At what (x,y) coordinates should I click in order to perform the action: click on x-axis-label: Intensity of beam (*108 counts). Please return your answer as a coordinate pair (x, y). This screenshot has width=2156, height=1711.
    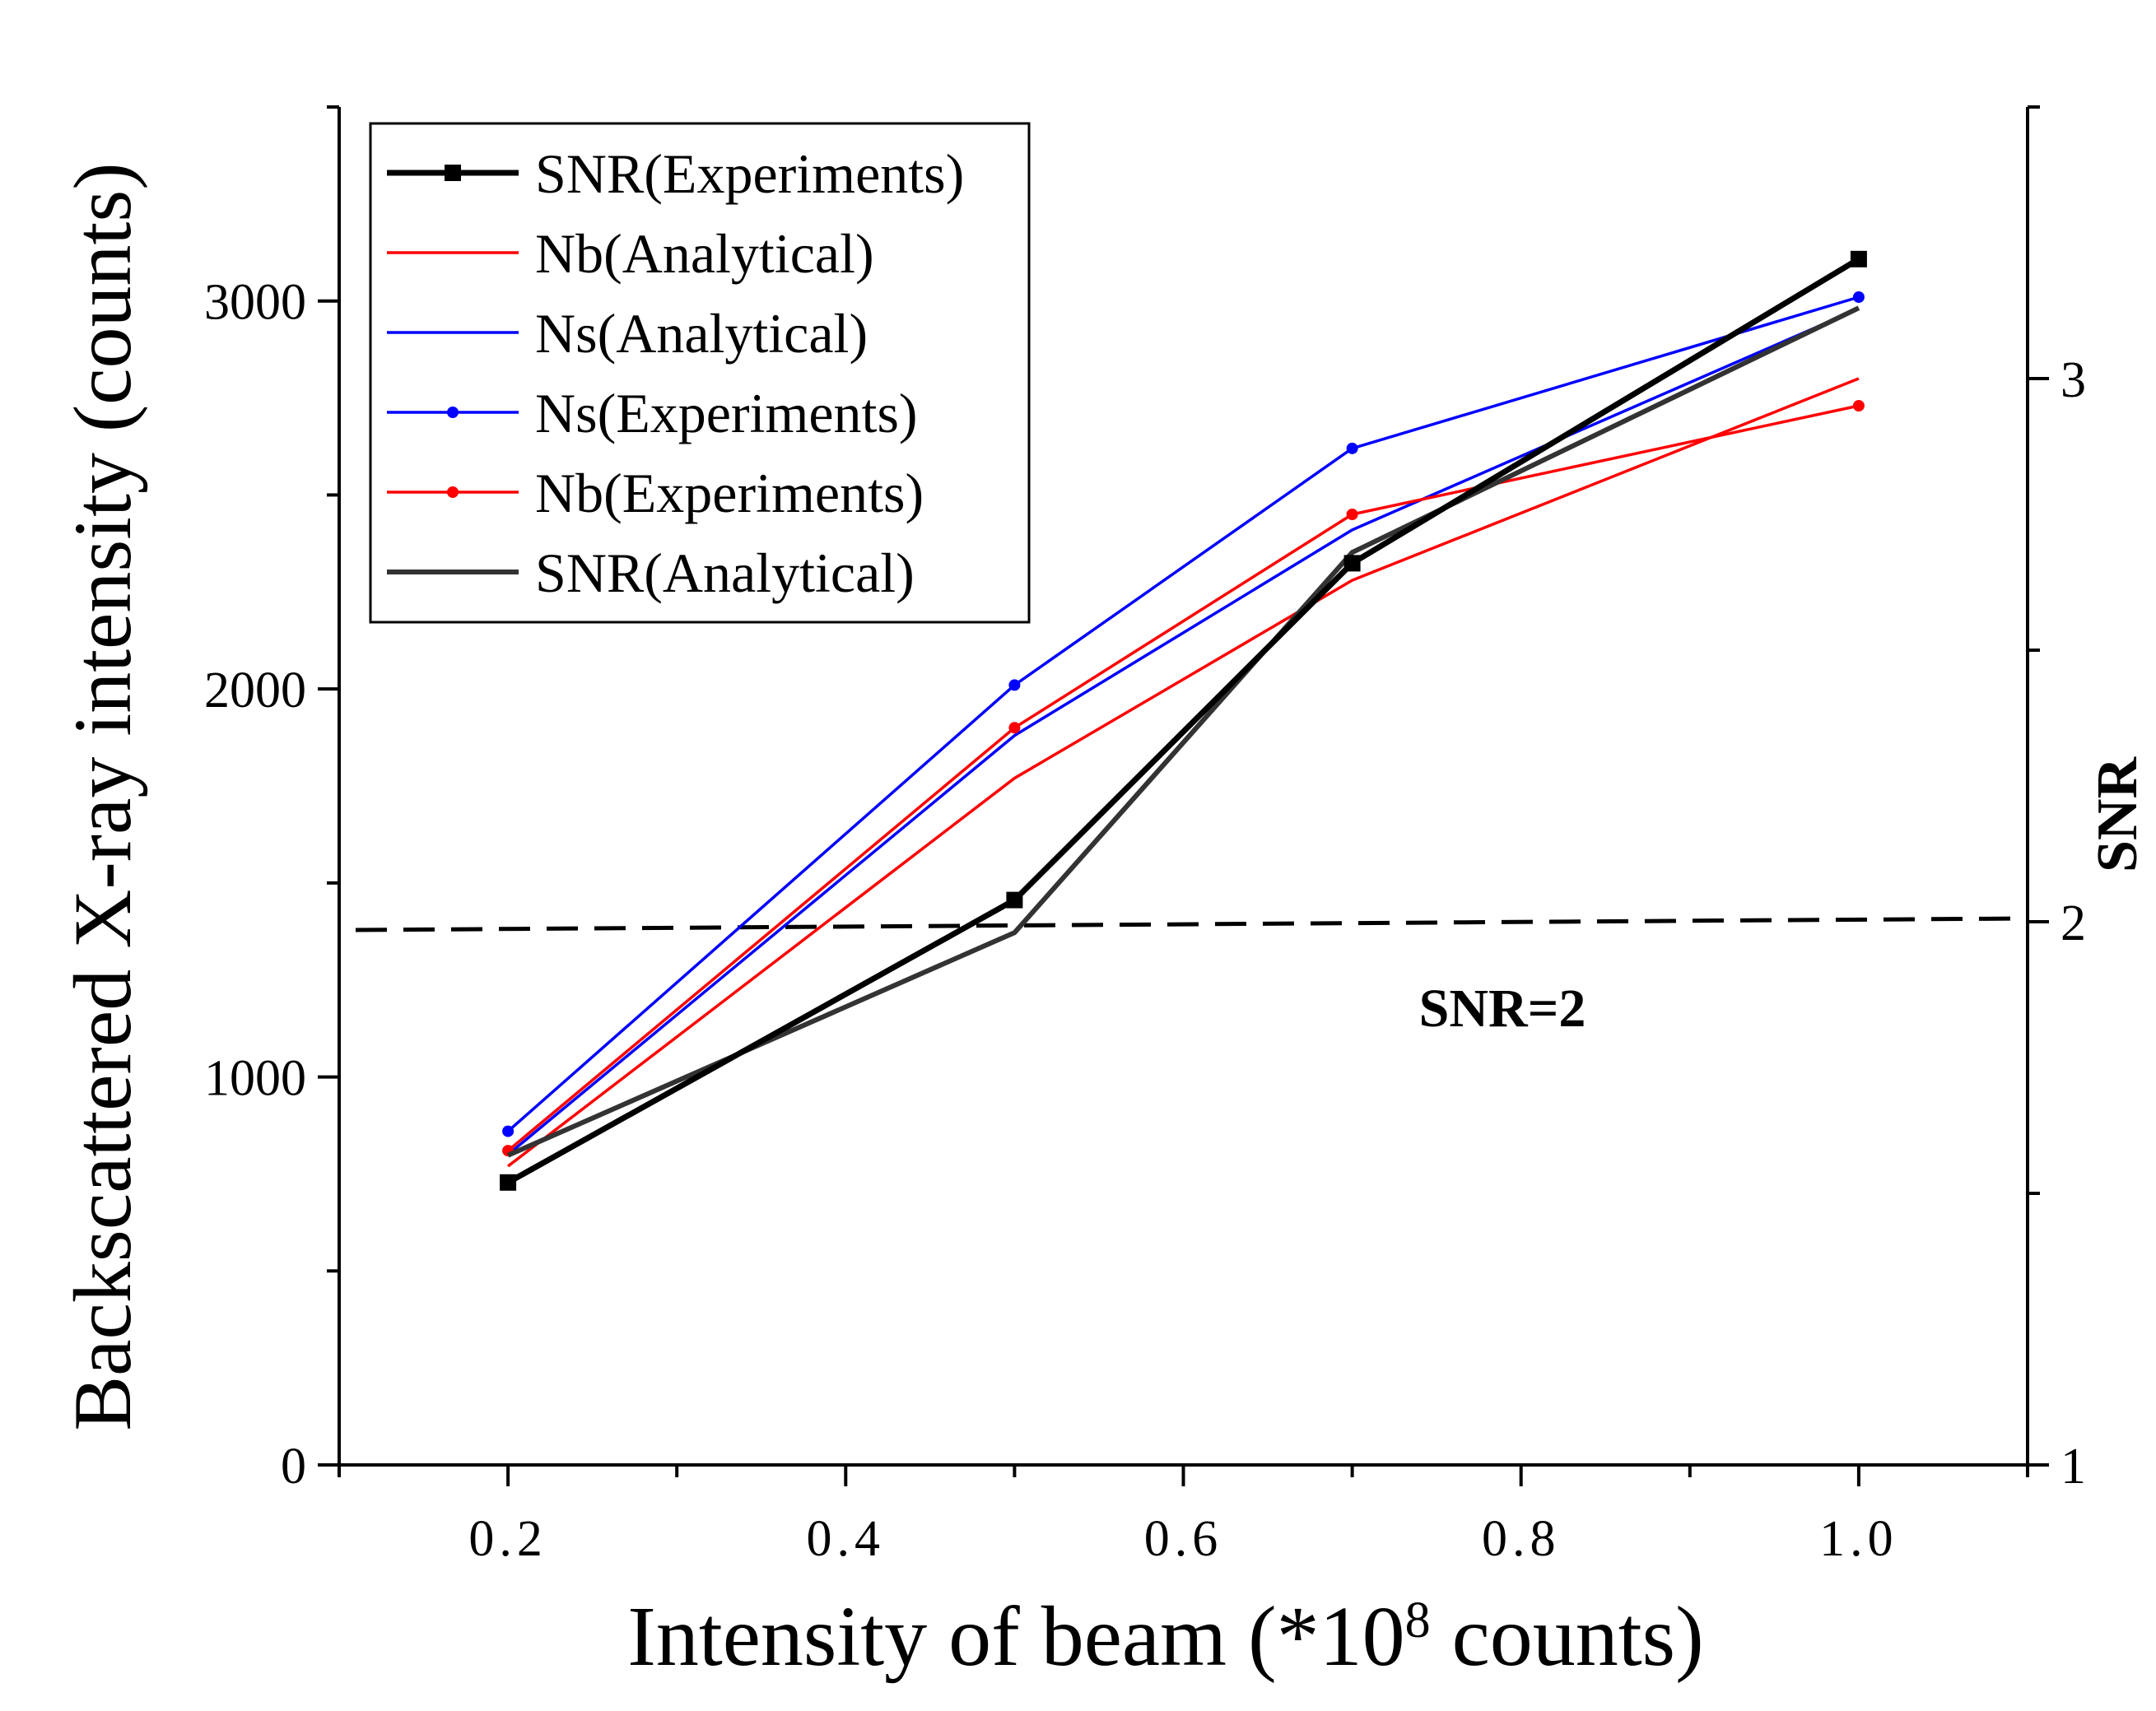
    Looking at the image, I should click on (1165, 1636).